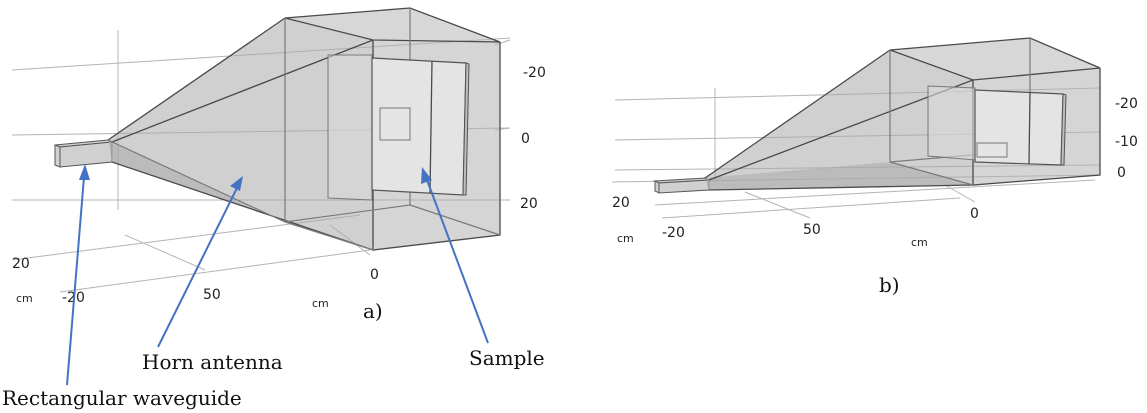 Image resolution: width=1147 pixels, height=413 pixels. Describe the element at coordinates (197, 267) in the screenshot. I see `horn-arrow` at that location.